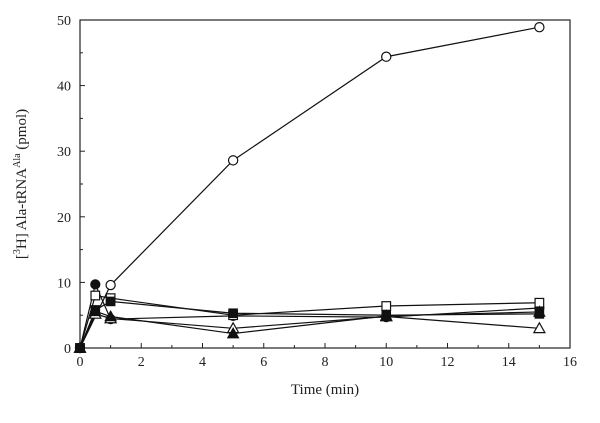 This screenshot has height=423, width=600. Describe the element at coordinates (64, 21) in the screenshot. I see `y-tick-label: 50` at that location.